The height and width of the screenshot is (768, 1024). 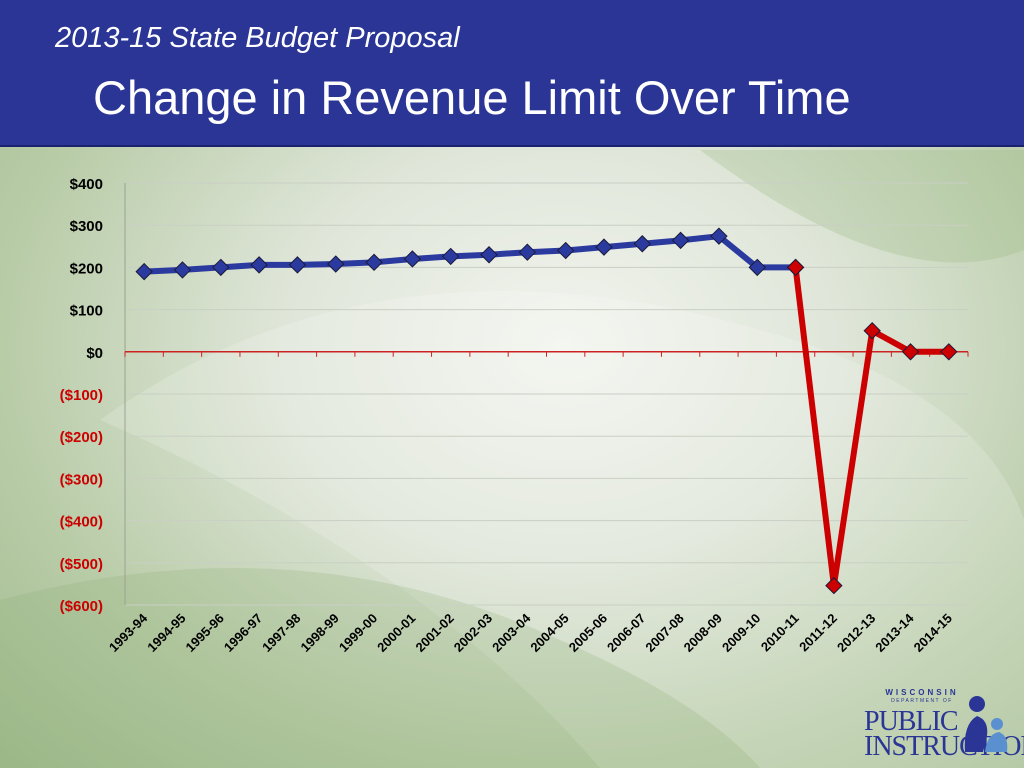 I want to click on y-tick-label: $100, so click(x=86, y=311).